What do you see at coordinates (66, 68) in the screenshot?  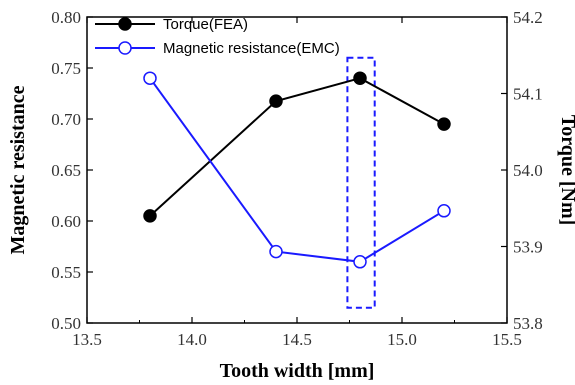 I see `y-left-tick-label: 0.75` at bounding box center [66, 68].